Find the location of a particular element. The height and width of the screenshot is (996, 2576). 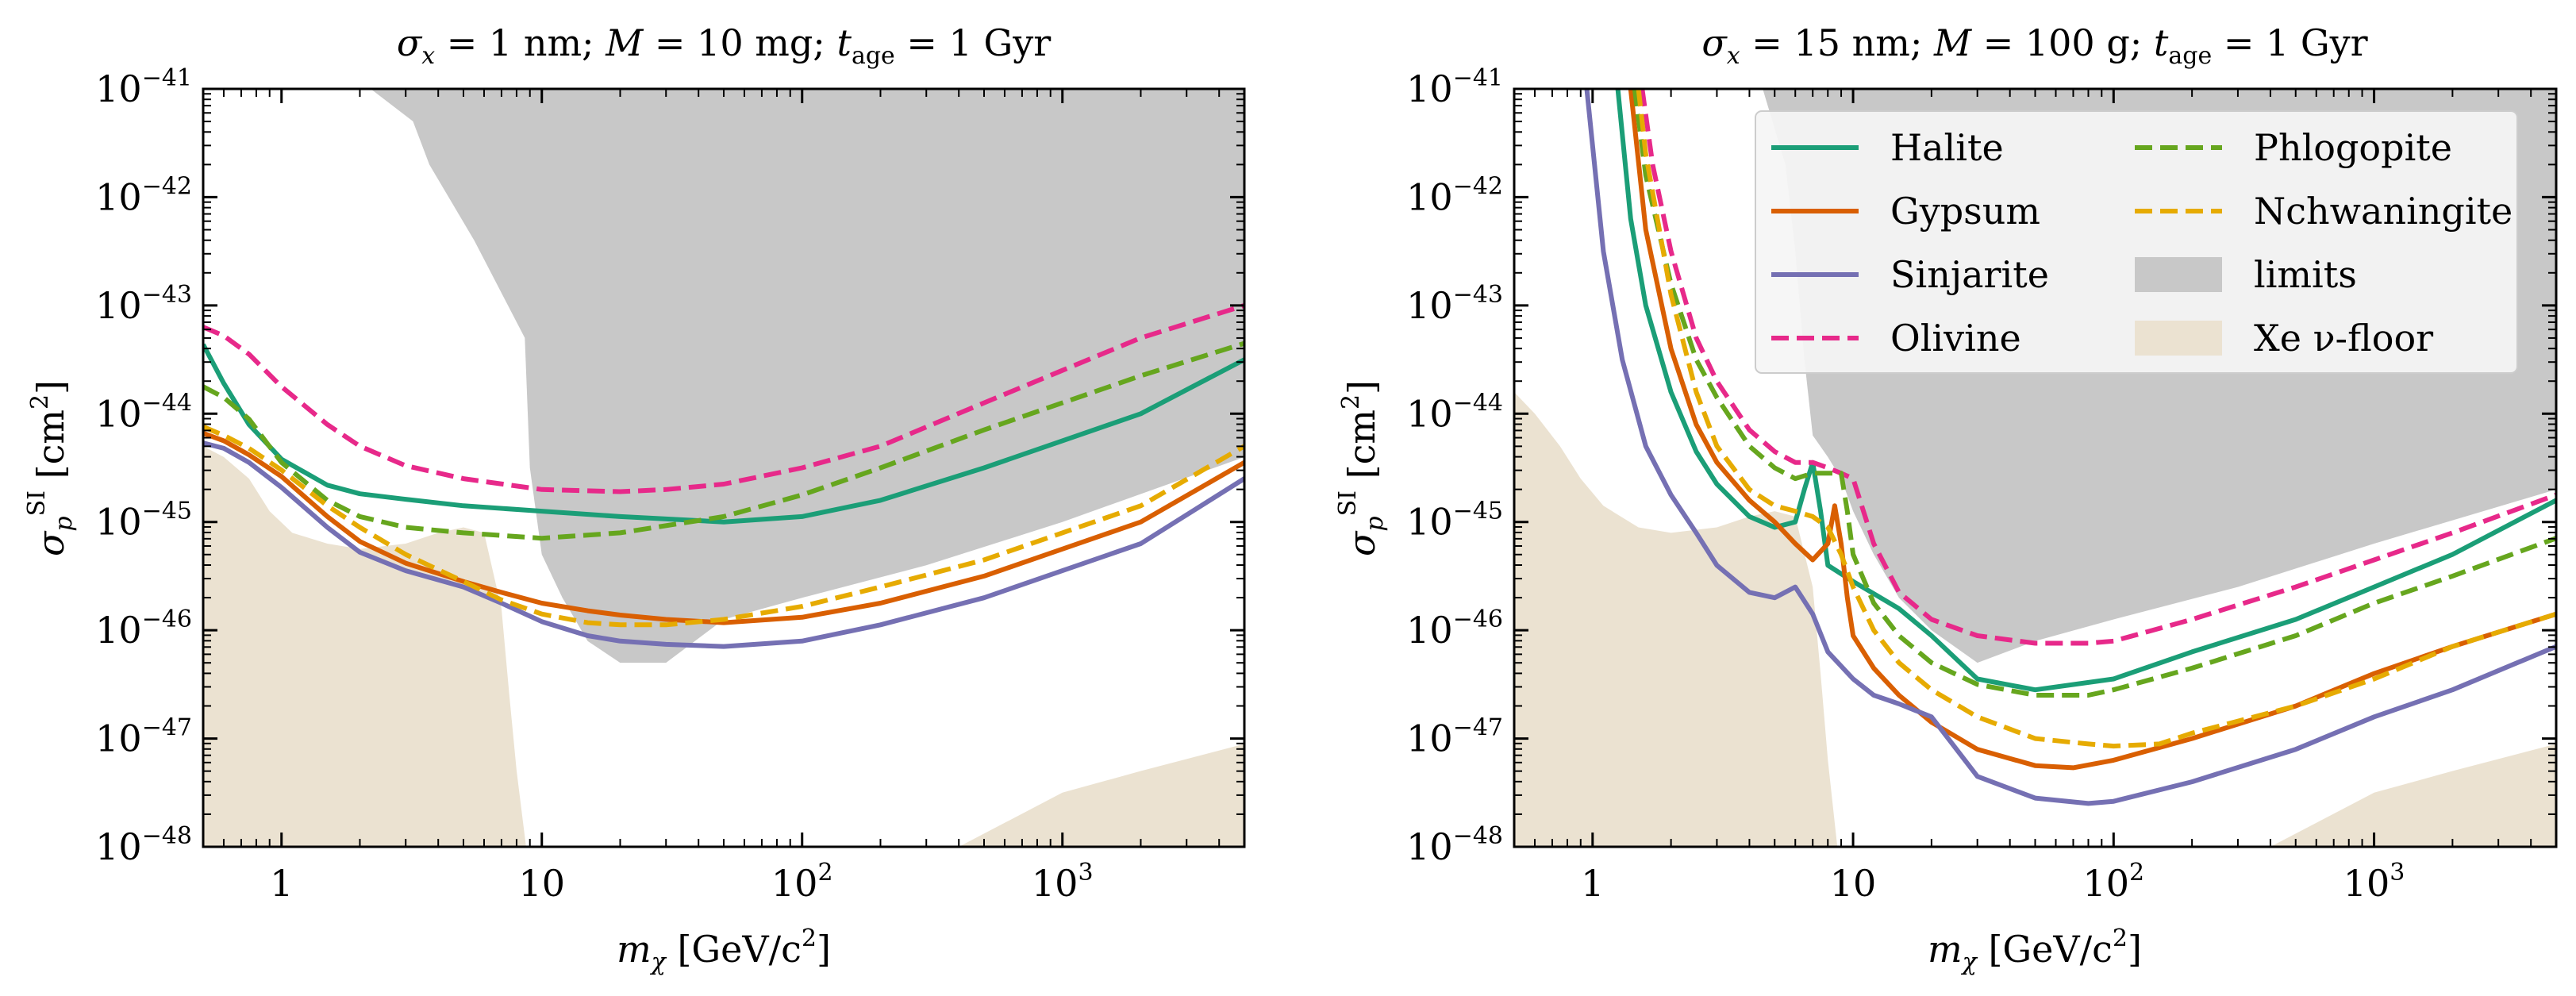

legend-frame is located at coordinates (2136, 242).